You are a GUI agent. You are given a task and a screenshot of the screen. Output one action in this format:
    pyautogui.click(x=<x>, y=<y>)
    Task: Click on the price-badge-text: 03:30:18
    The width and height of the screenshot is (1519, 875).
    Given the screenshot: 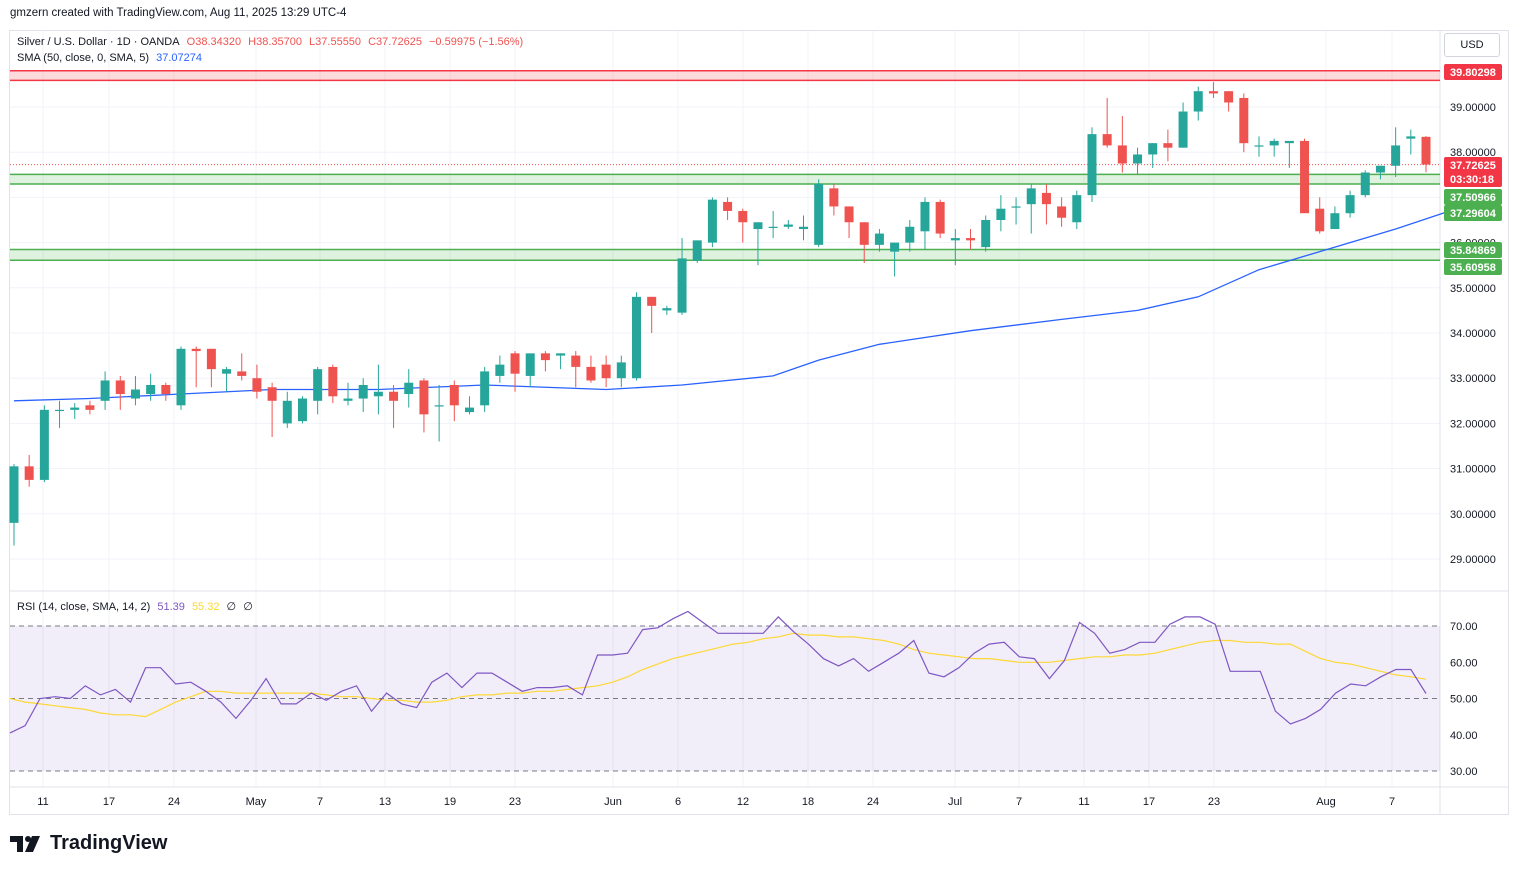 What is the action you would take?
    pyautogui.click(x=1472, y=180)
    